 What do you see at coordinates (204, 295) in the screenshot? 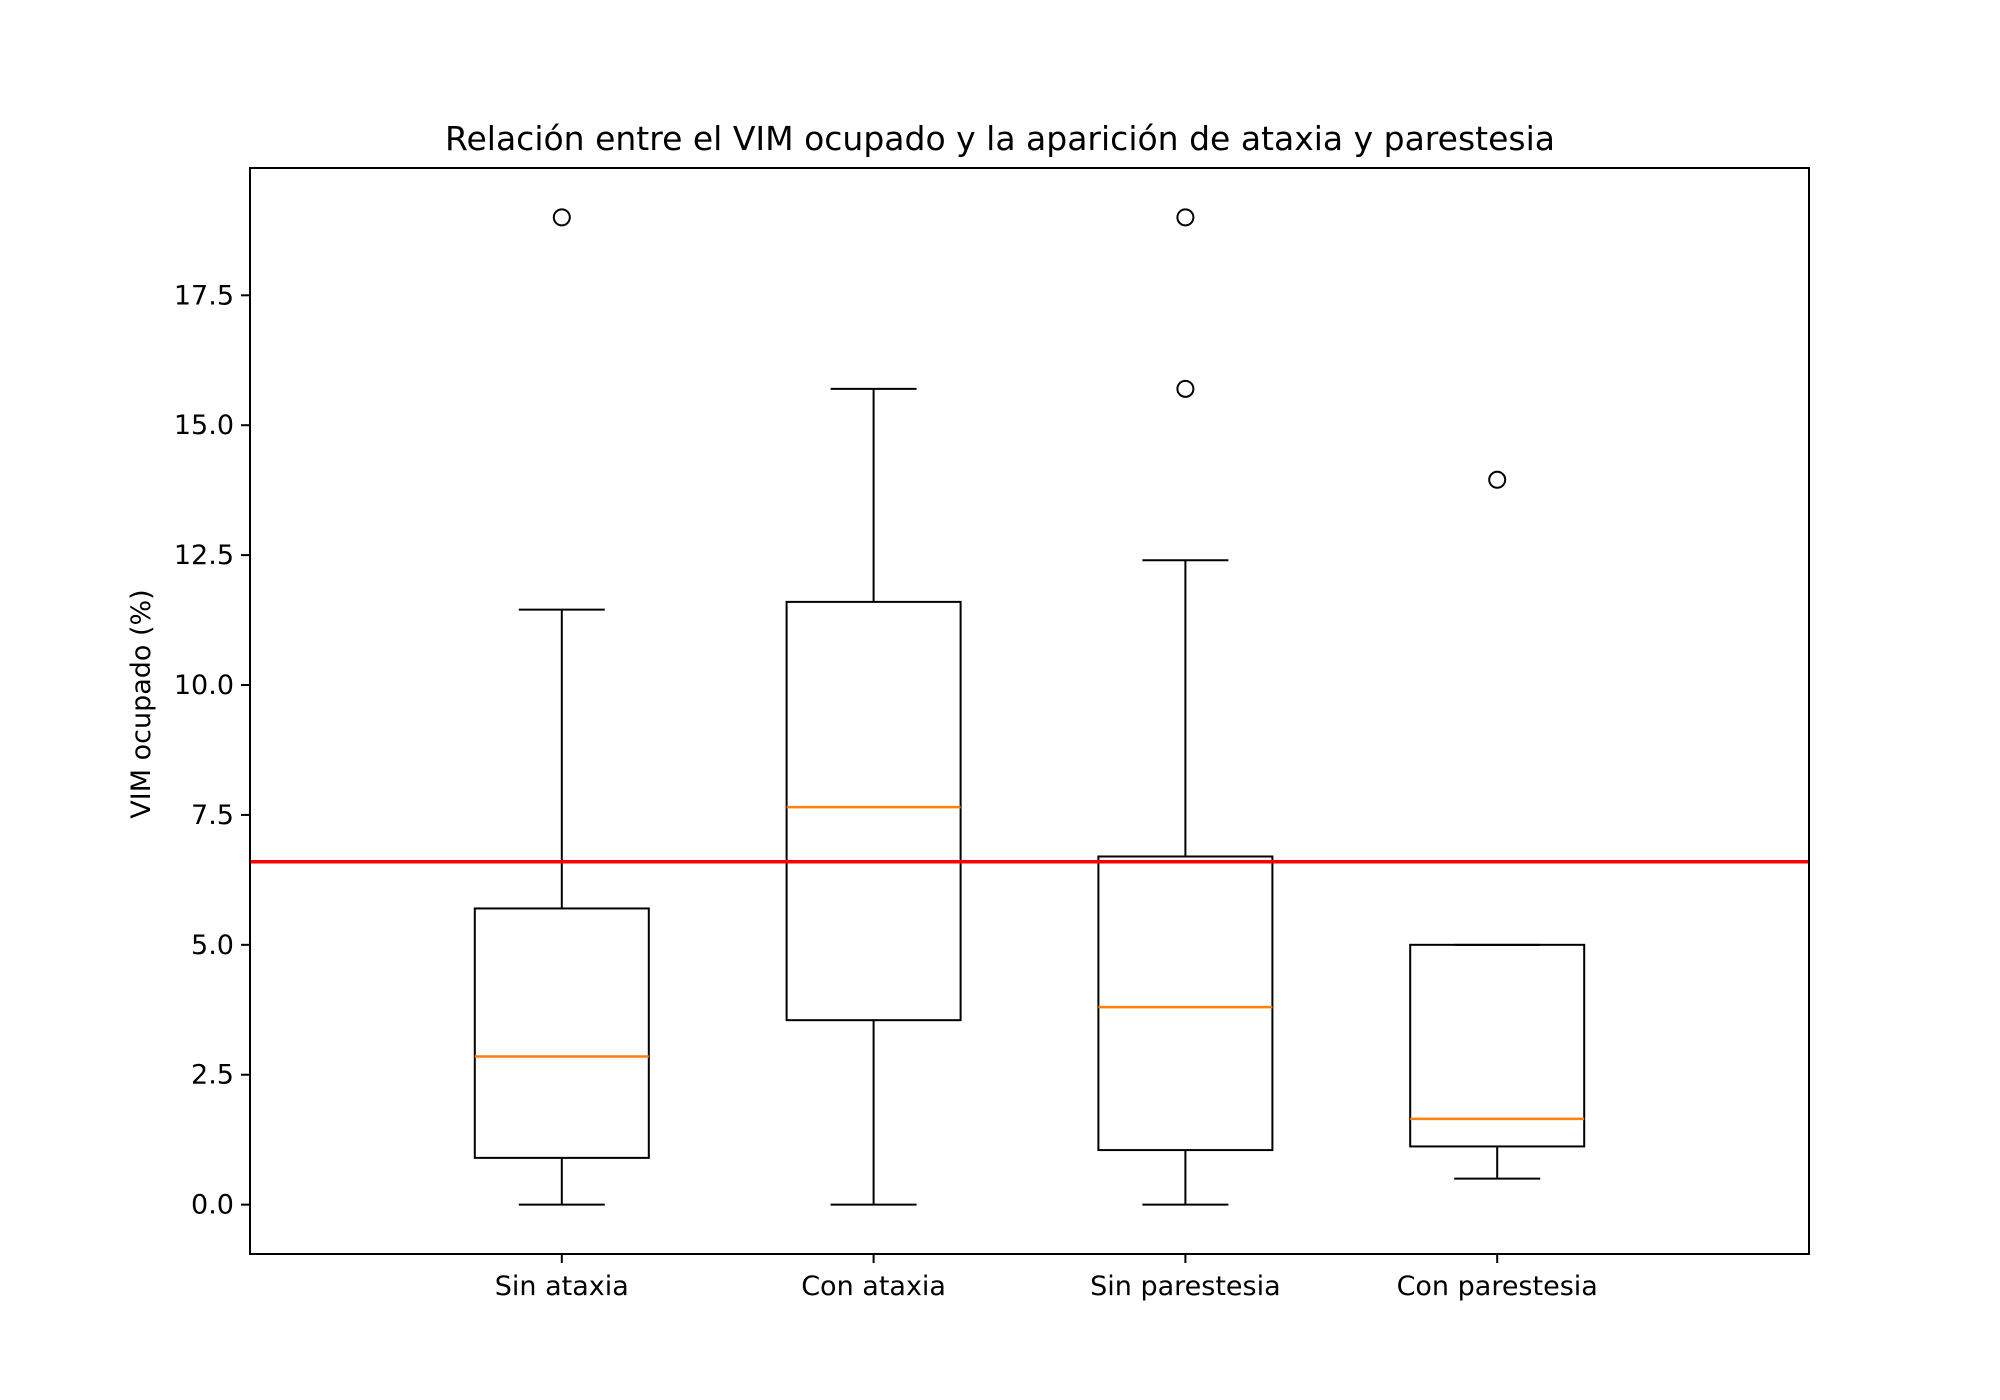
I see `y-tick-label: 17.5` at bounding box center [204, 295].